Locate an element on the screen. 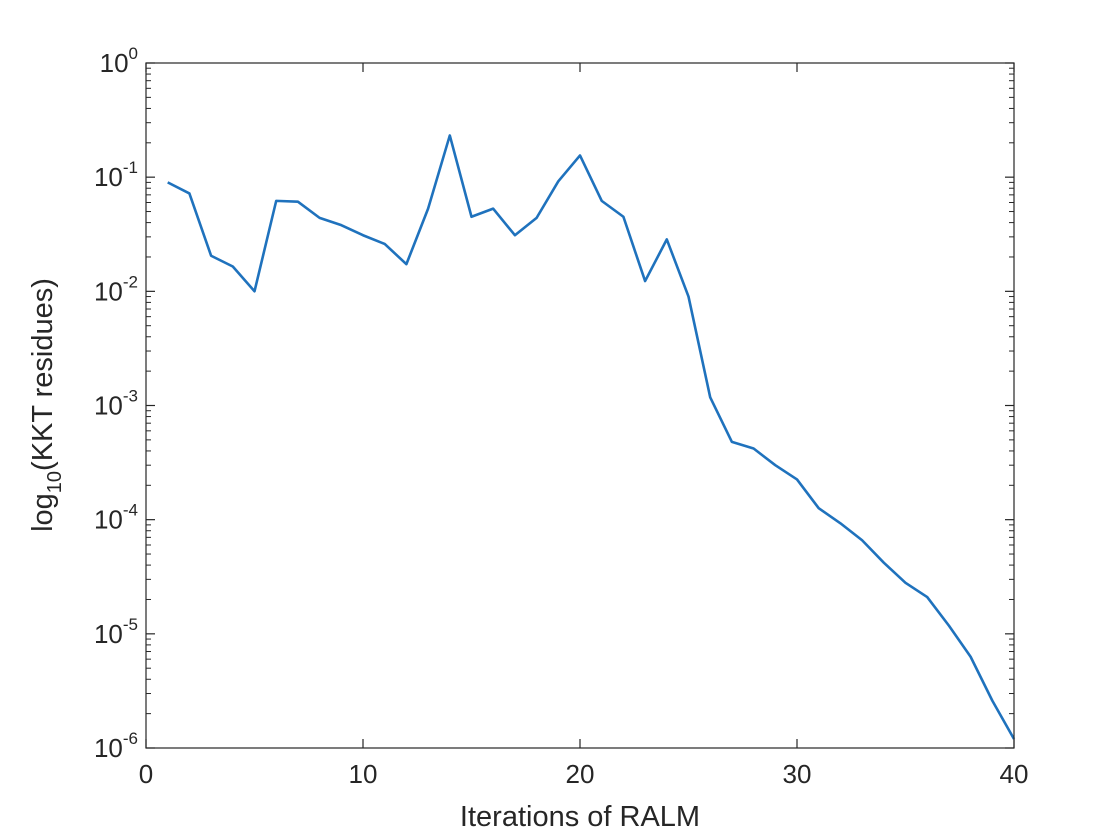 This screenshot has width=1120, height=840. y-tick-label: 10⁰ is located at coordinates (119, 61).